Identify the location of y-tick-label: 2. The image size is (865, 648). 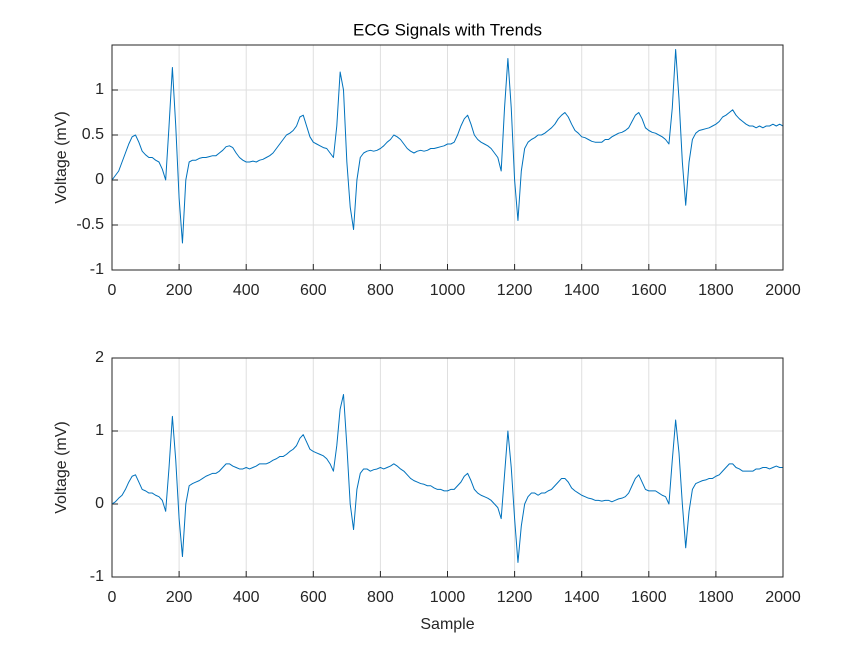
(99, 357).